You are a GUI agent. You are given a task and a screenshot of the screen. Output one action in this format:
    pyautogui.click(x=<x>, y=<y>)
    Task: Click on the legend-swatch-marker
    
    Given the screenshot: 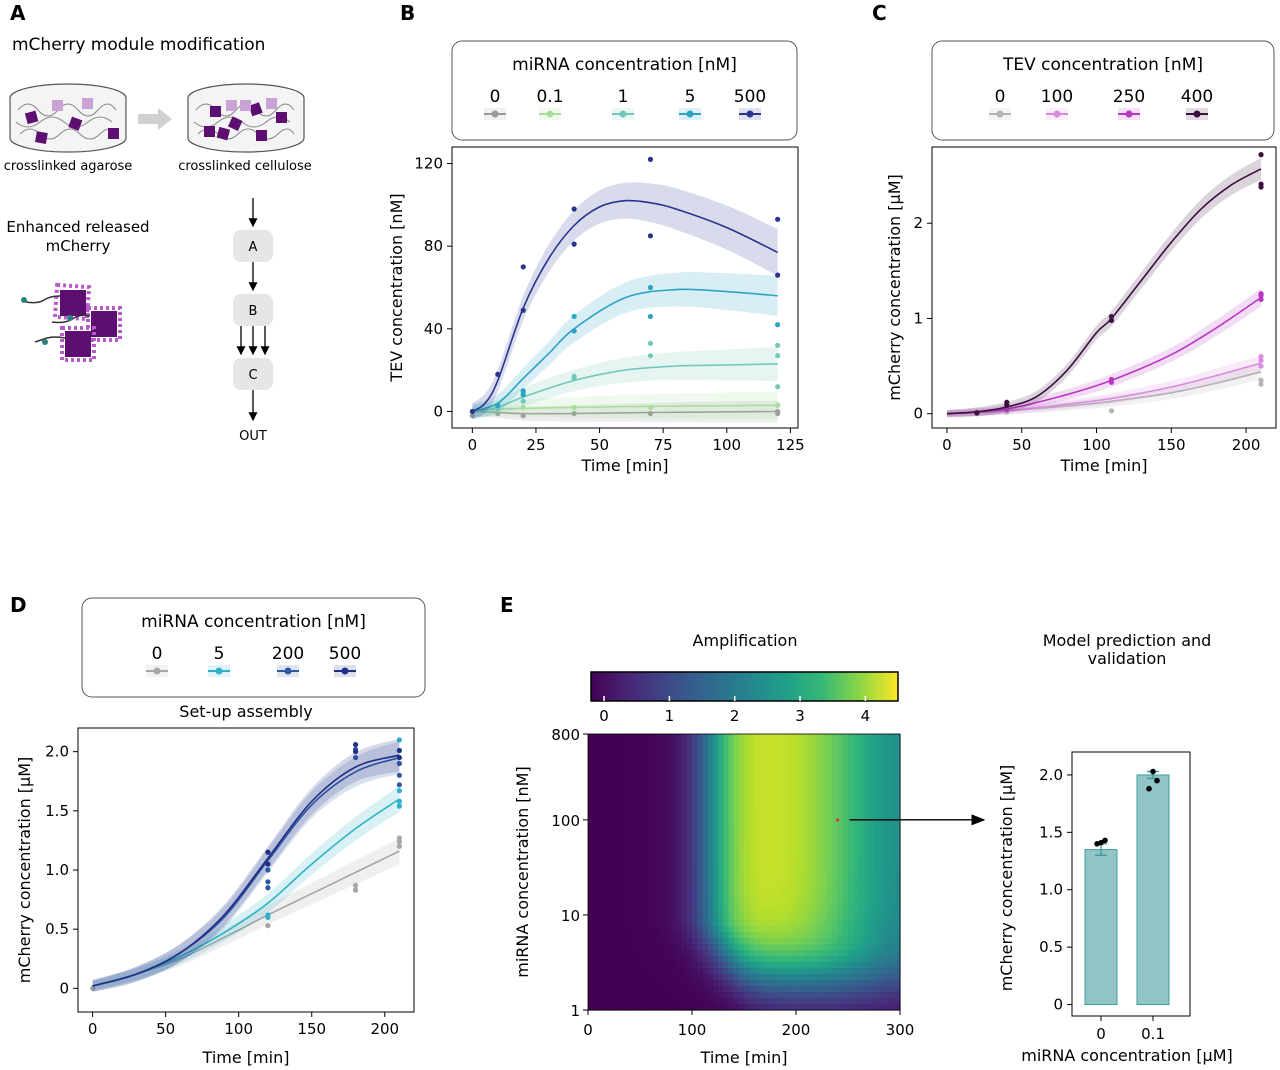 What is the action you would take?
    pyautogui.click(x=495, y=114)
    